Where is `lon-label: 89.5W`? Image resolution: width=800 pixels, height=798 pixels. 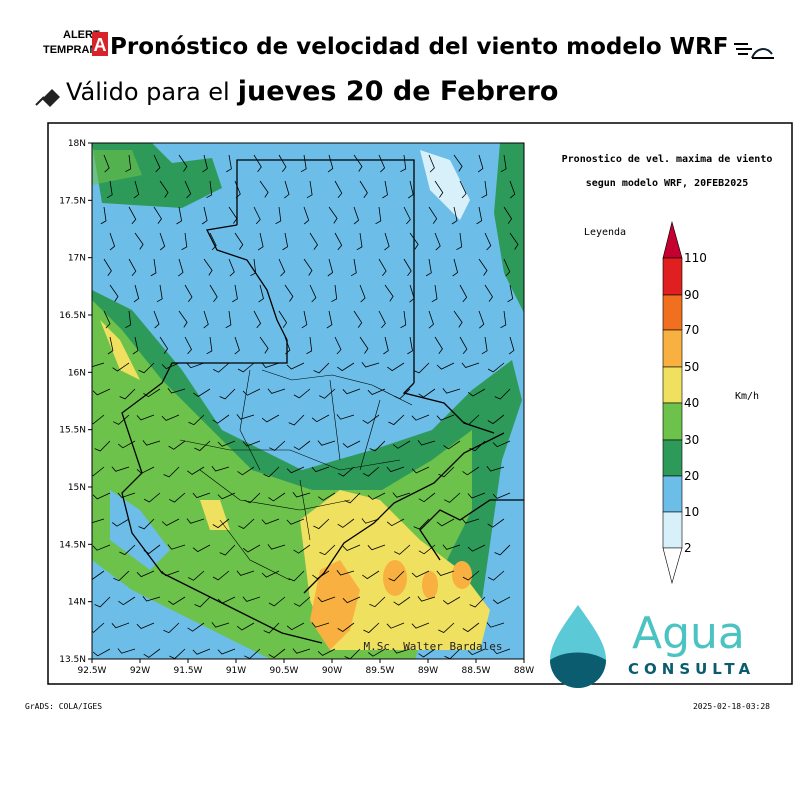 lon-label: 89.5W is located at coordinates (380, 671).